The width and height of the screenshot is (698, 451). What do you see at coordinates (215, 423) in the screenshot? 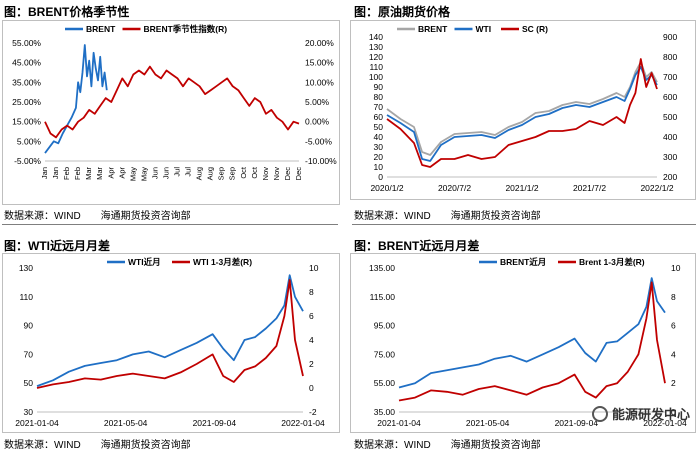
I see `x-tick-label: 2021-09-04` at bounding box center [215, 423].